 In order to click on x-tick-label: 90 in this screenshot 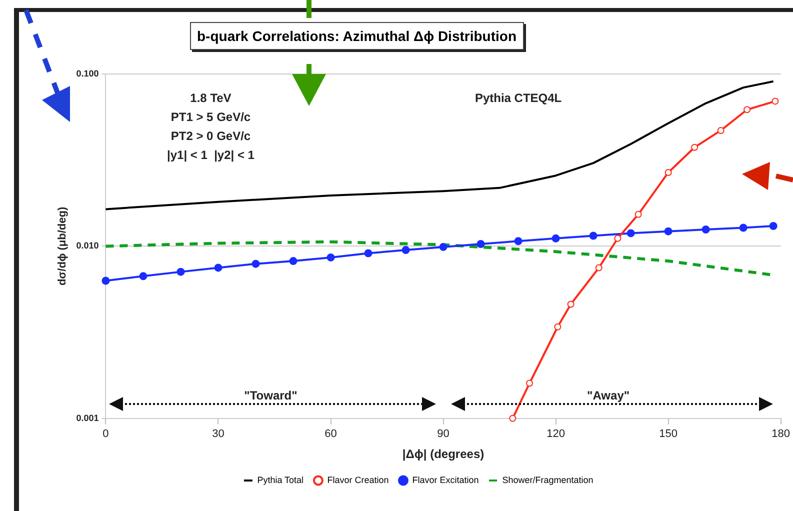, I will do `click(443, 434)`.